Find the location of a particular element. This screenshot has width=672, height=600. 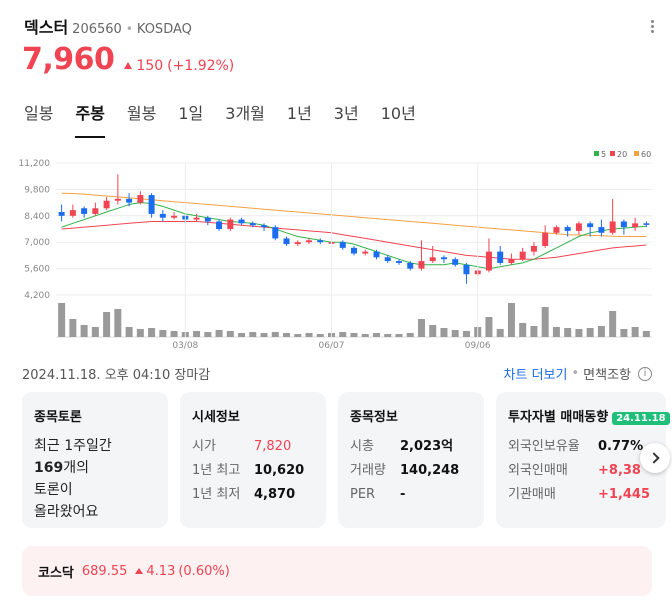

update-timestamp: 2024.11.18. 오후 04:10 장마감 is located at coordinates (116, 375).